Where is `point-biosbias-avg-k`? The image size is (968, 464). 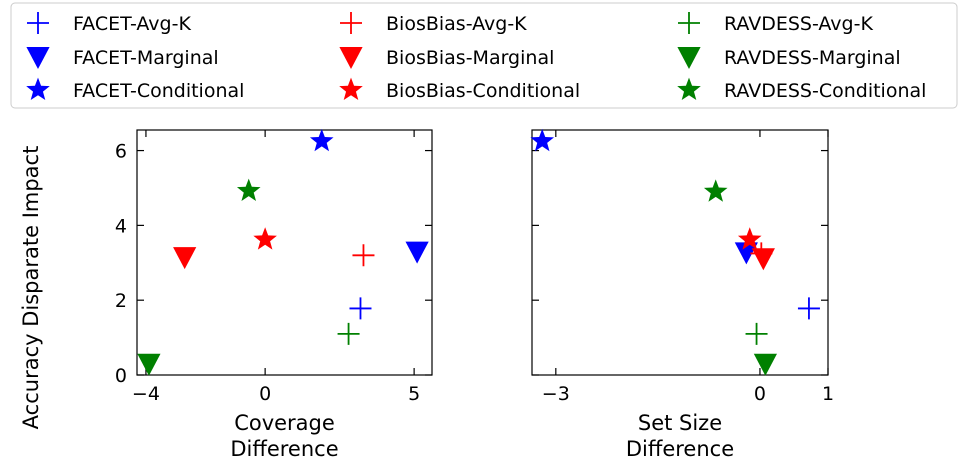 point-biosbias-avg-k is located at coordinates (363, 255).